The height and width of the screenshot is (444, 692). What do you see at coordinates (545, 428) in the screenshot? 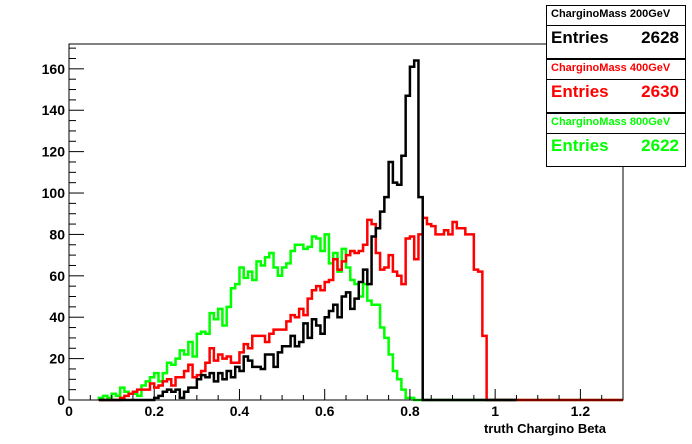
I see `x-axis-label: truth Chargino Beta` at bounding box center [545, 428].